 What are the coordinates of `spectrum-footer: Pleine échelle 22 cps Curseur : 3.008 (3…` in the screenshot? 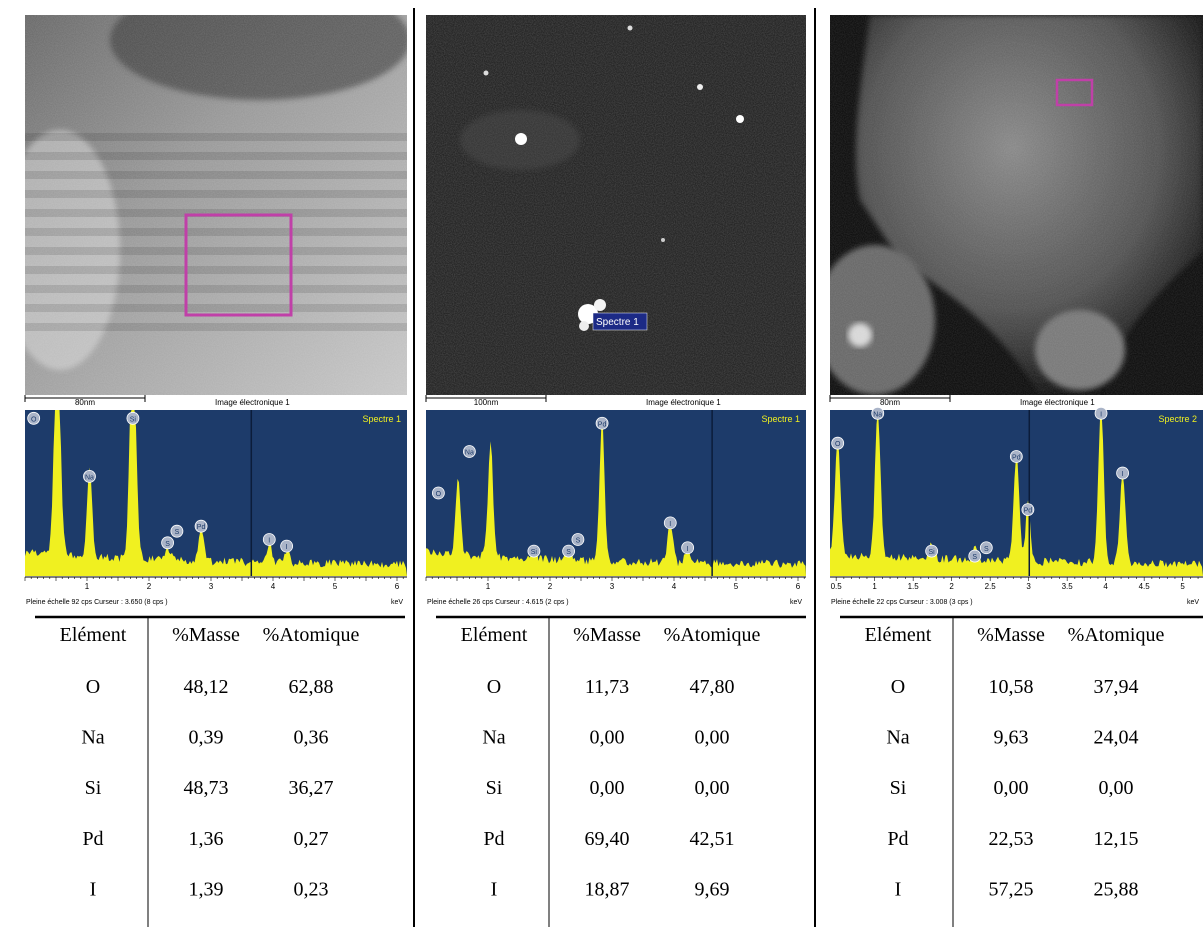 It's located at (902, 602).